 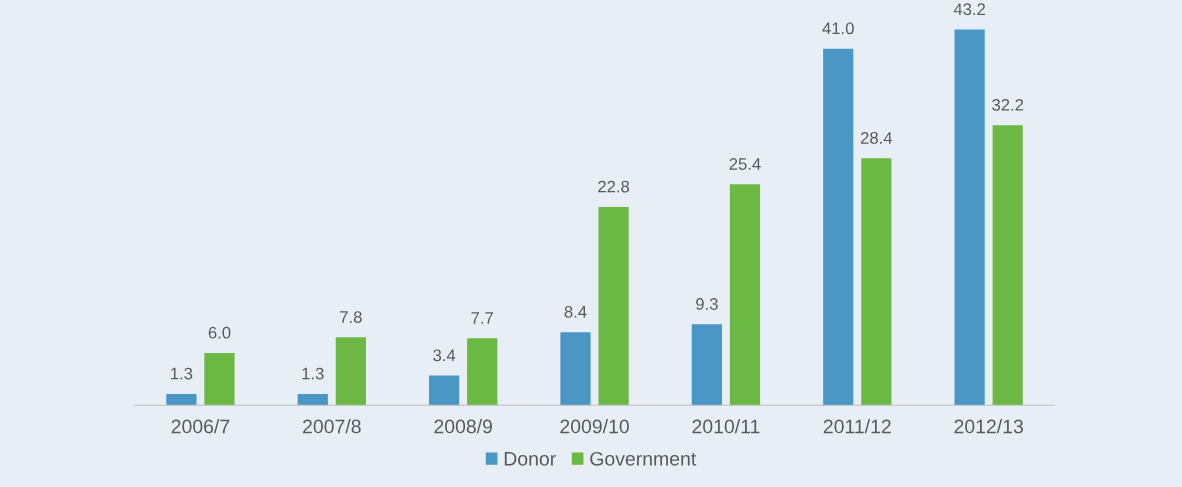 What do you see at coordinates (351, 317) in the screenshot?
I see `data-label: 7.8` at bounding box center [351, 317].